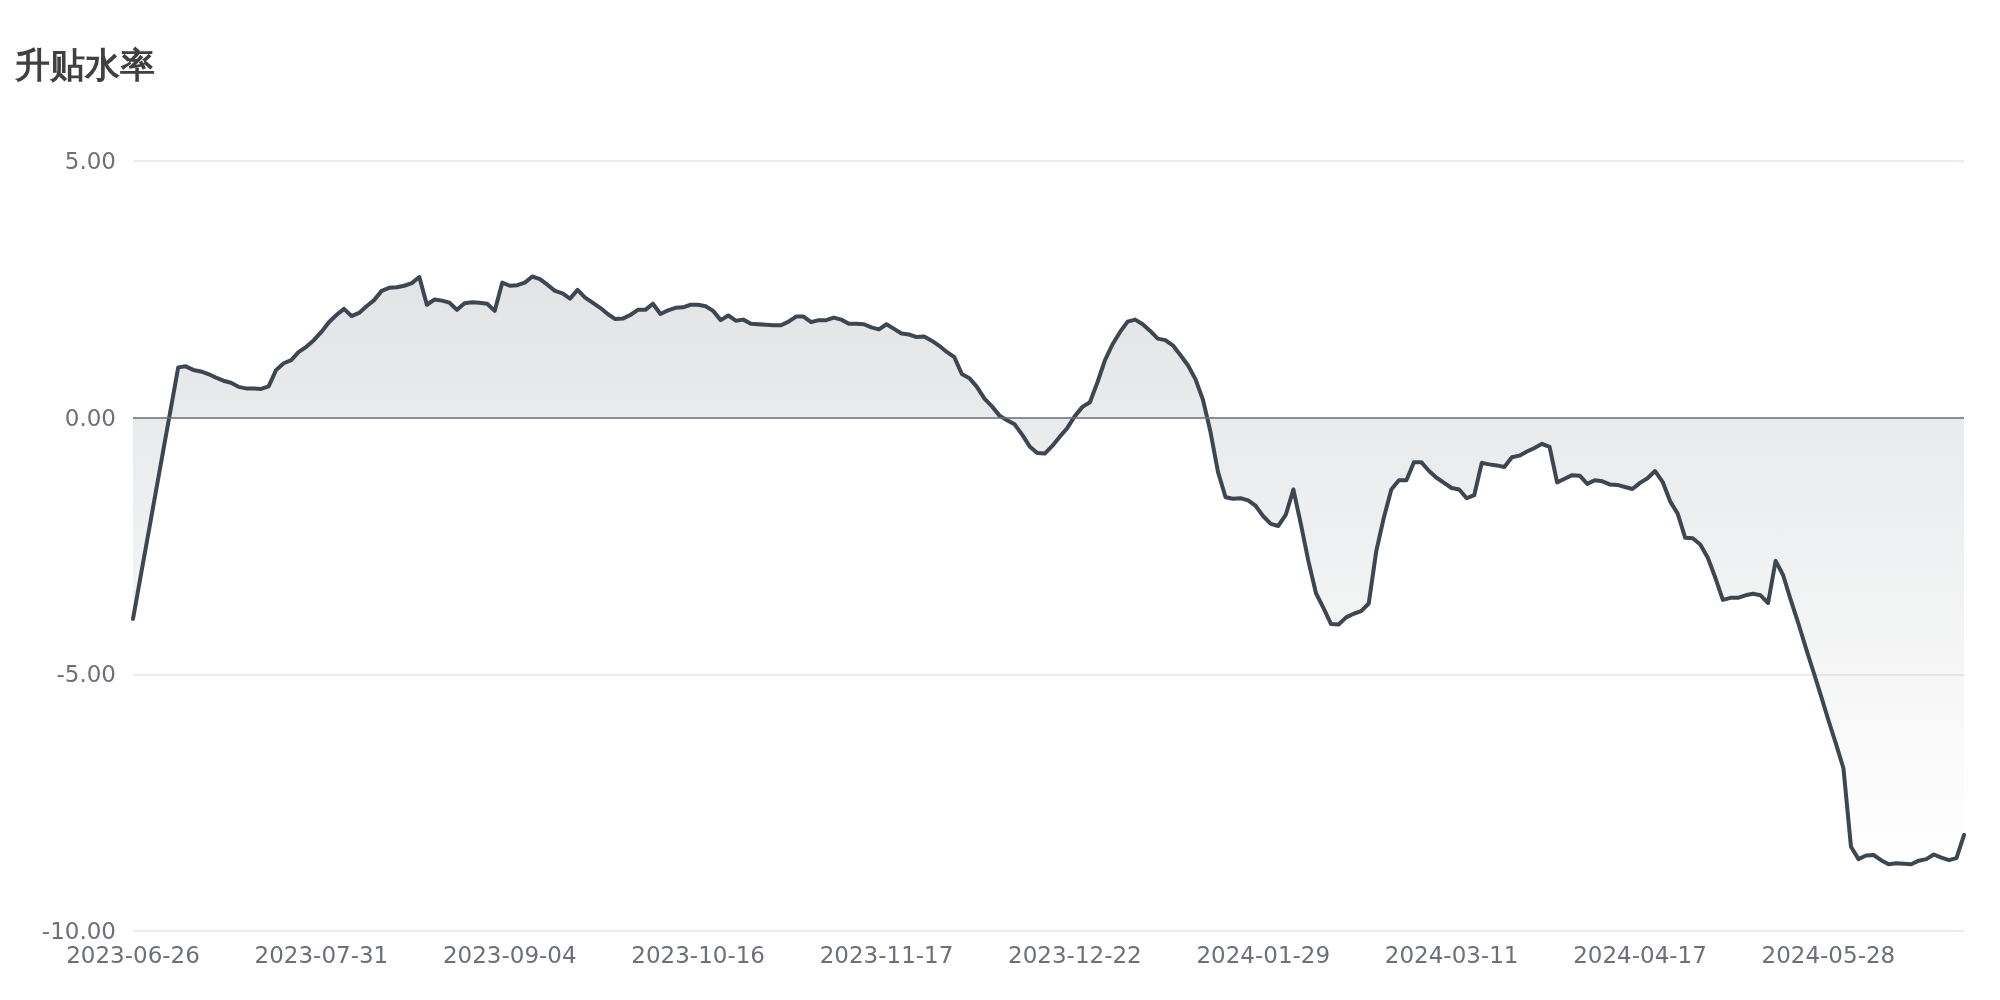 This screenshot has width=2000, height=1000. Describe the element at coordinates (90, 417) in the screenshot. I see `y-tick-label: 0.00` at that location.